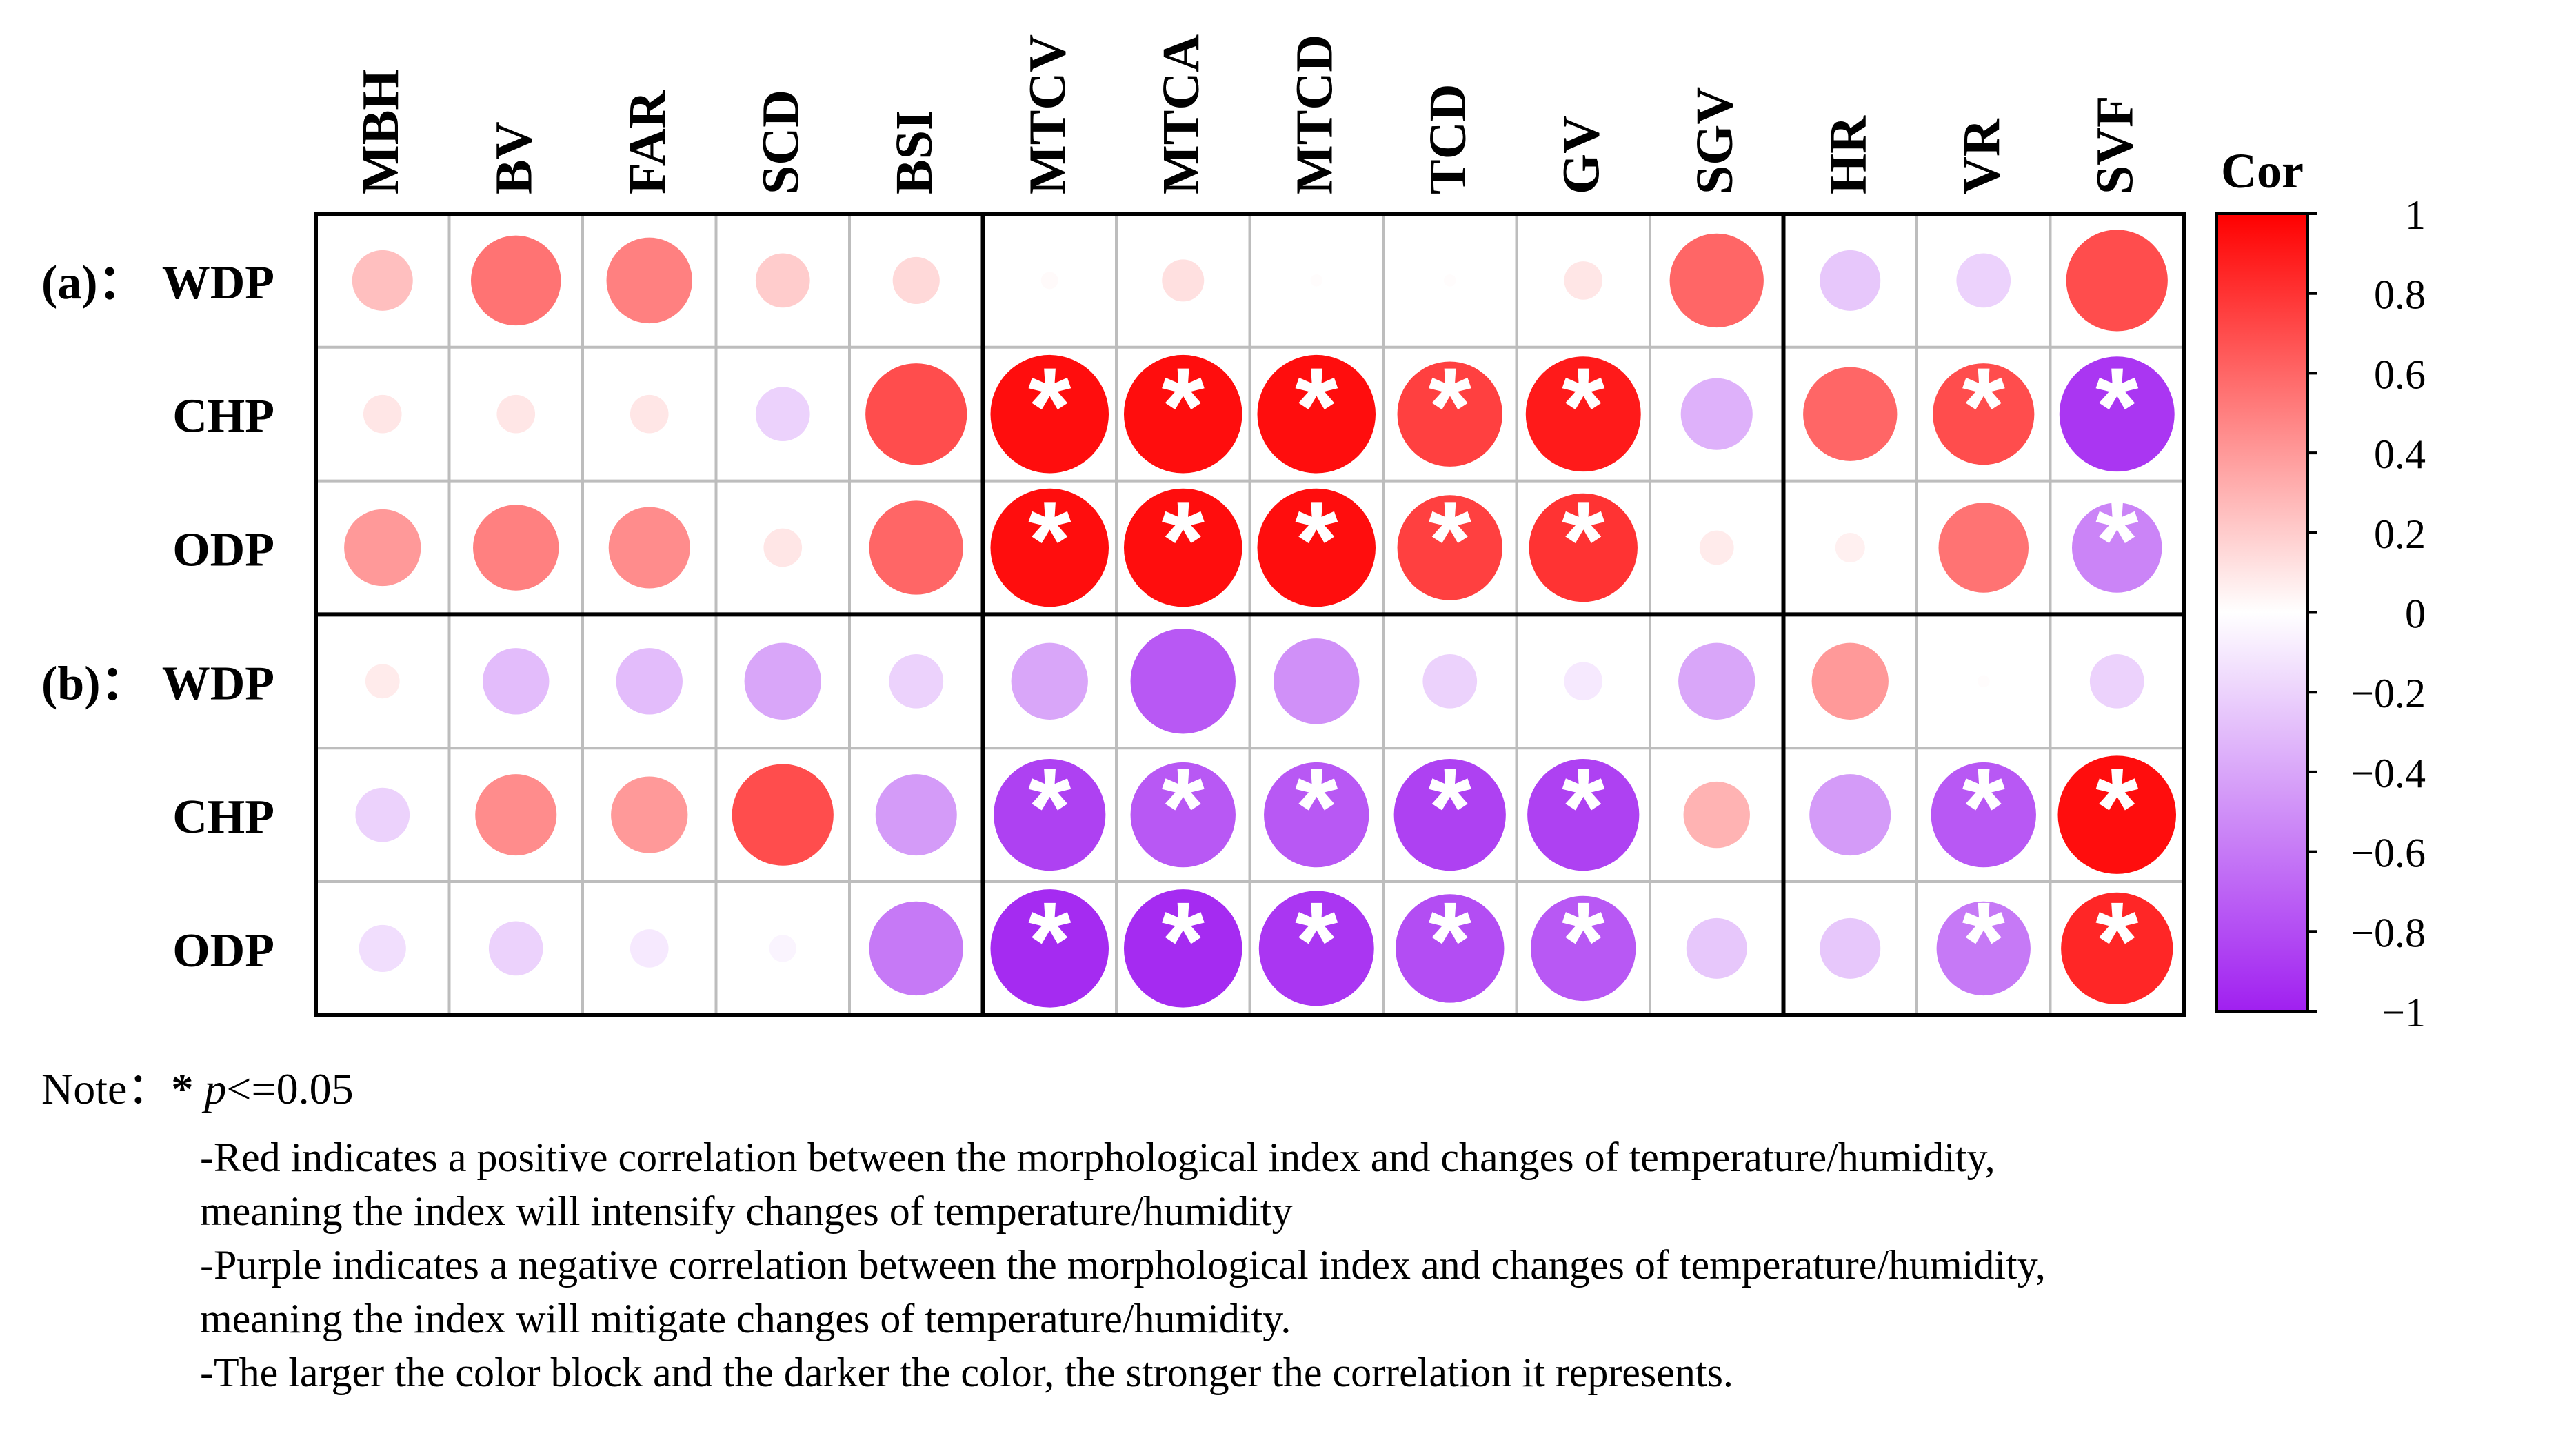  Describe the element at coordinates (514, 157) in the screenshot. I see `column-label: BV` at that location.